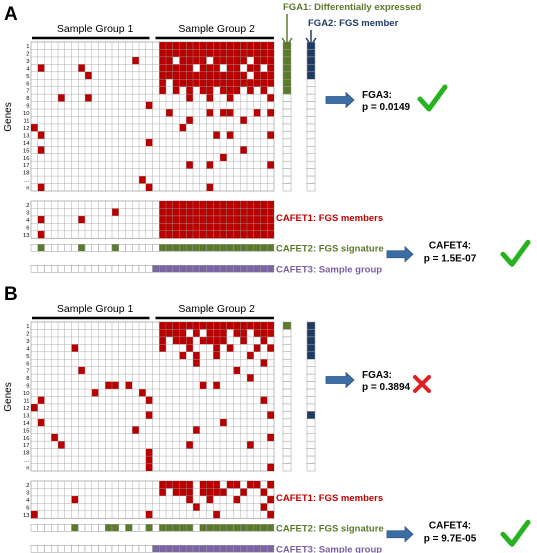 This screenshot has height=553, width=537. Describe the element at coordinates (400, 254) in the screenshot. I see `cafet4-arrow` at that location.